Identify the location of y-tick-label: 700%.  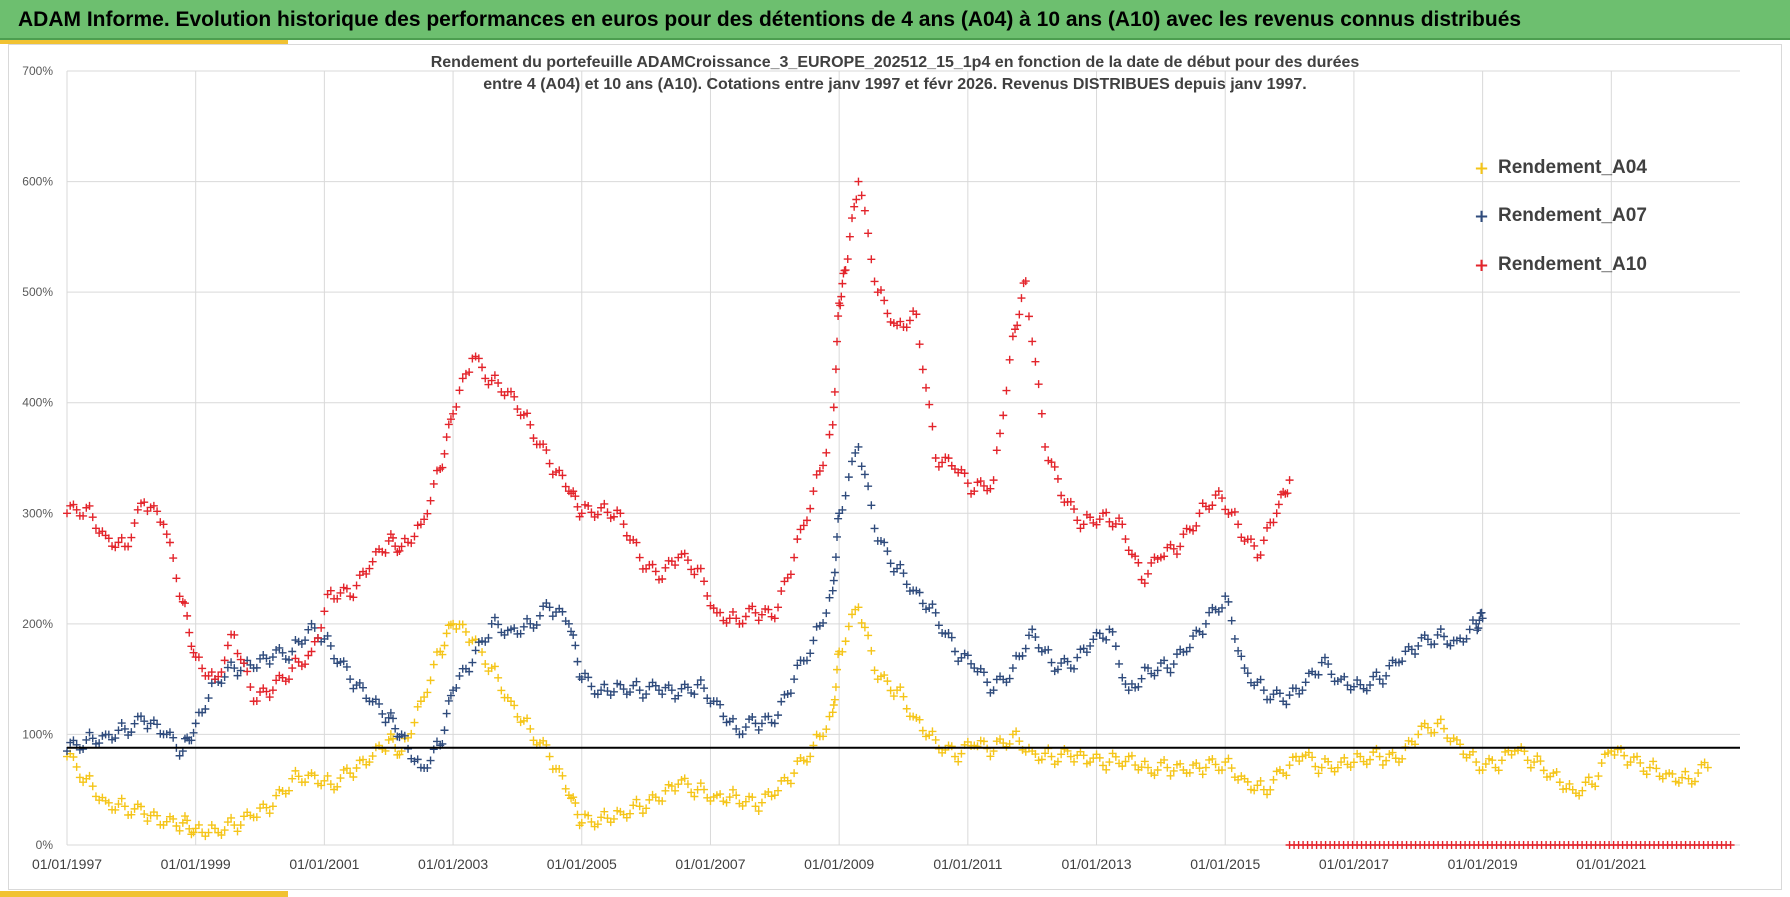
(37, 71).